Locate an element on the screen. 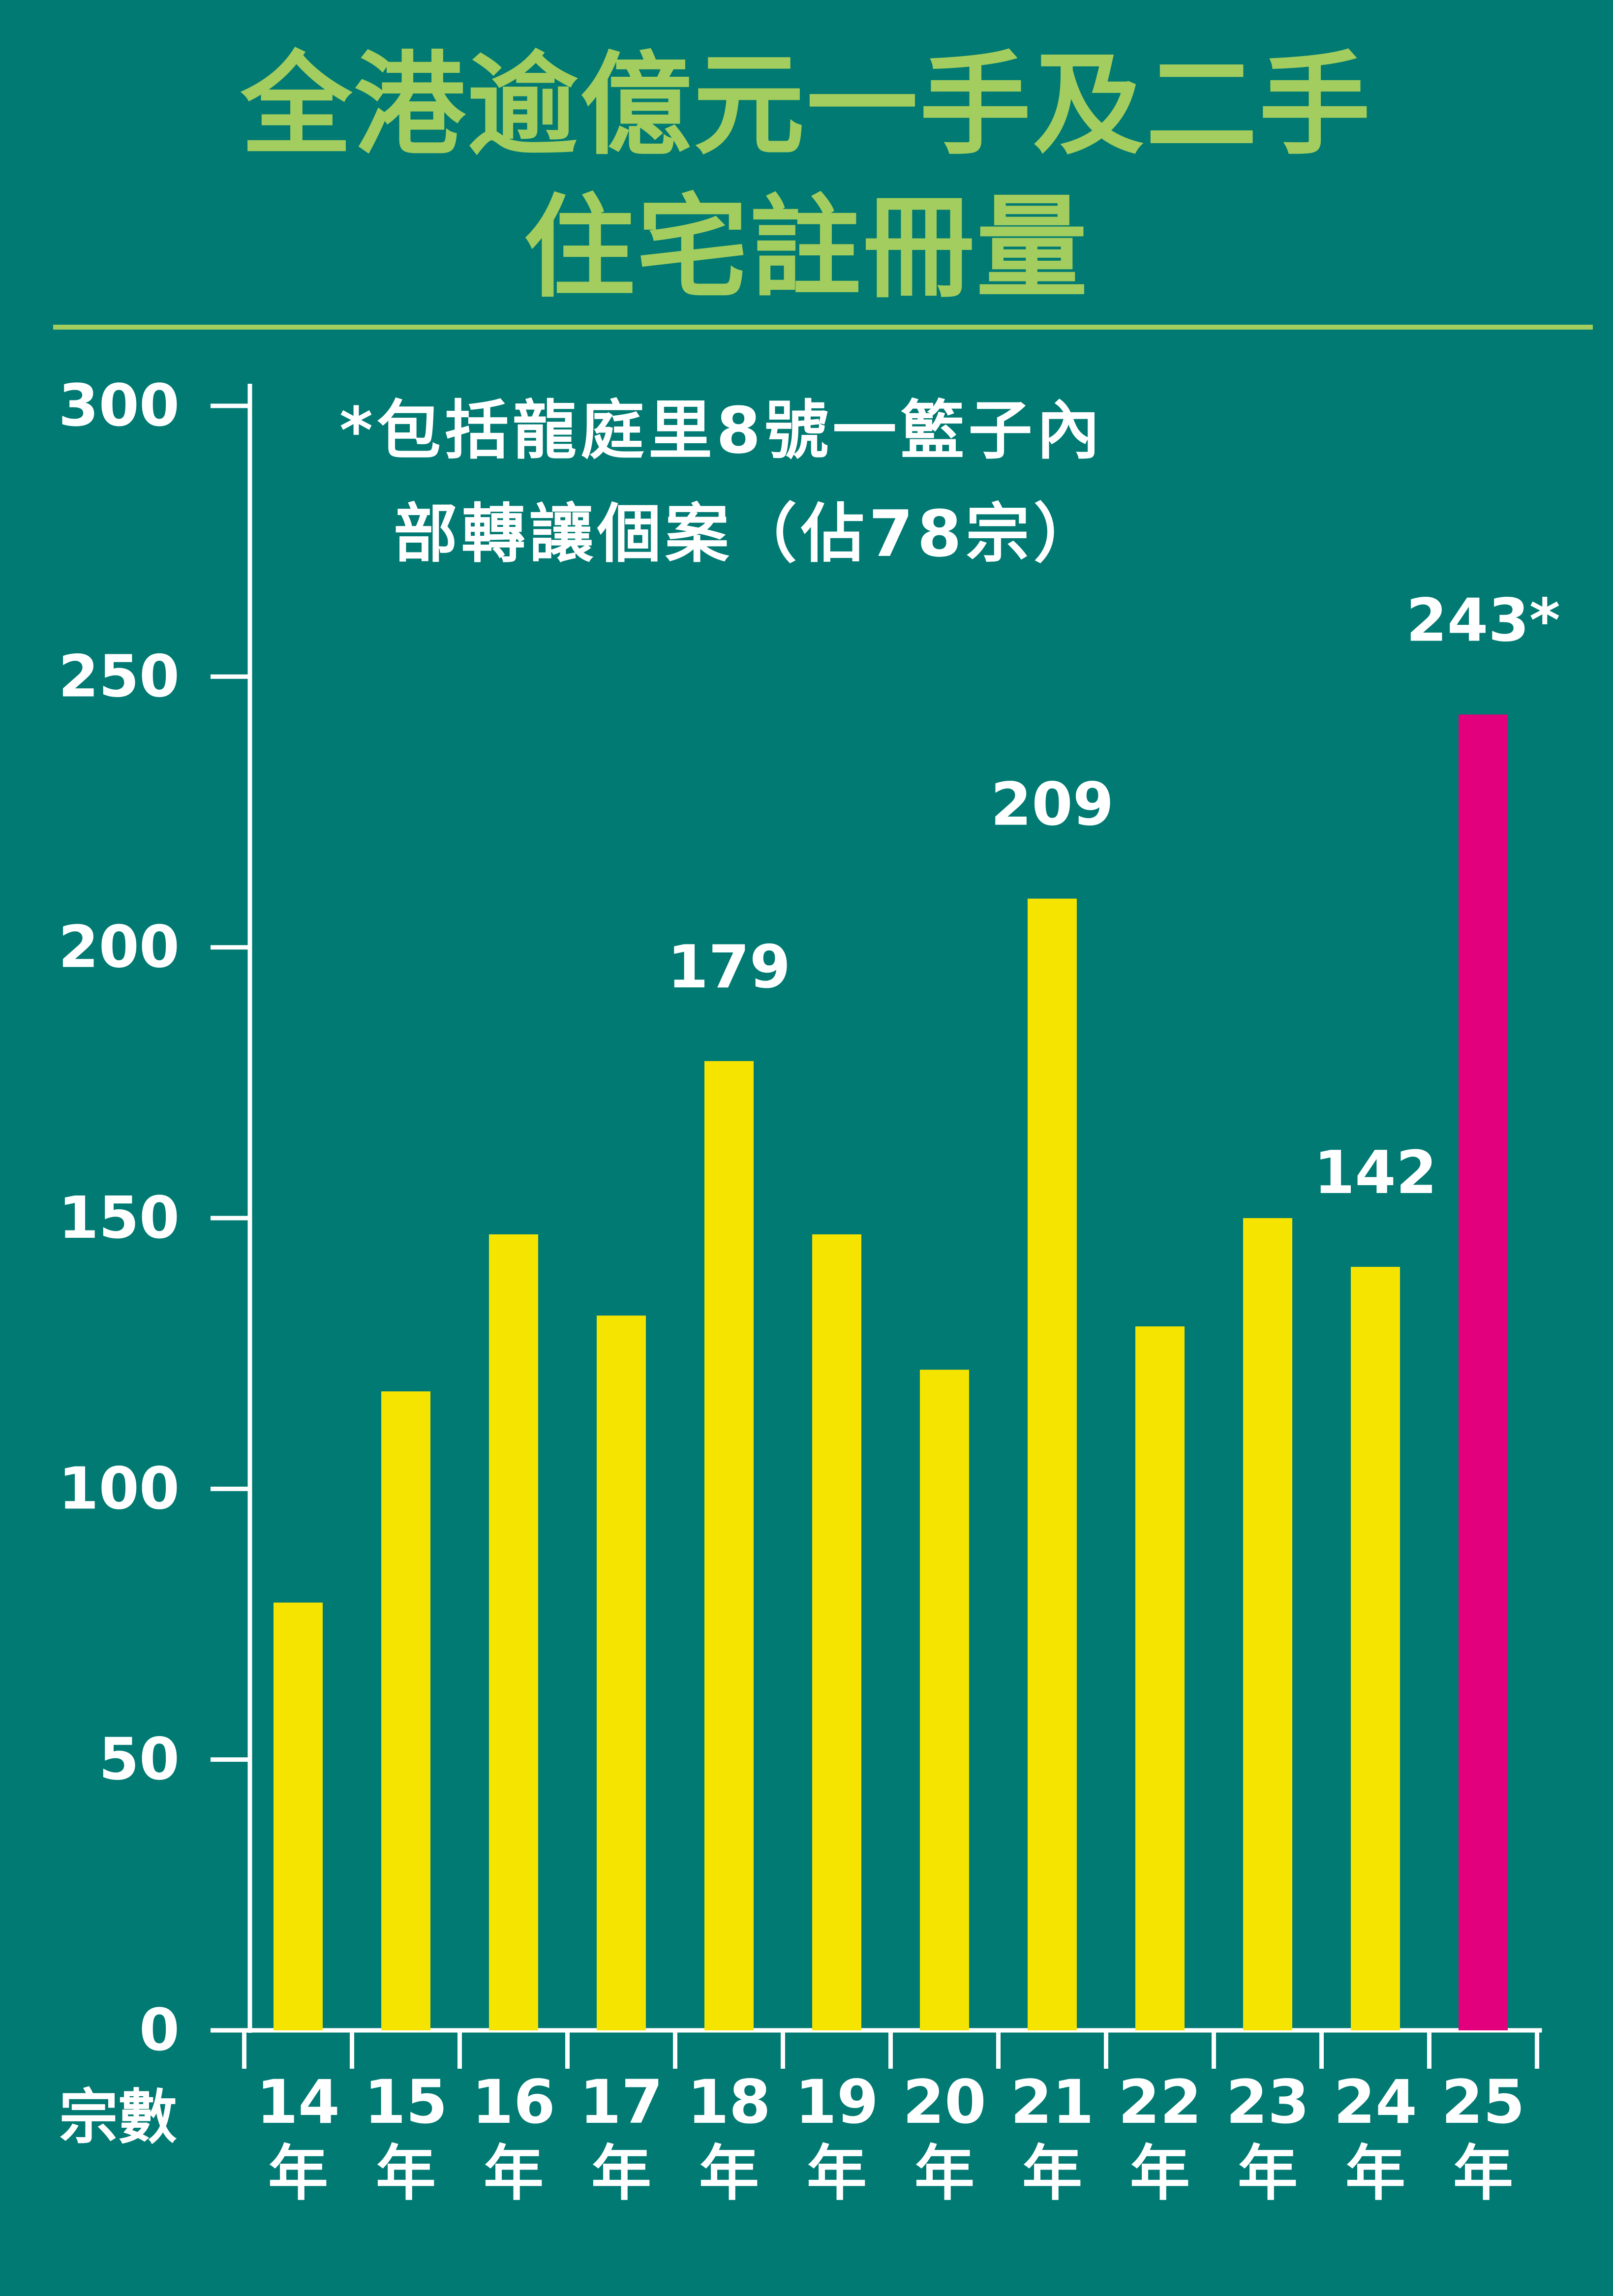 The image size is (1613, 2296). x-tick-label-year: 22 is located at coordinates (1160, 2102).